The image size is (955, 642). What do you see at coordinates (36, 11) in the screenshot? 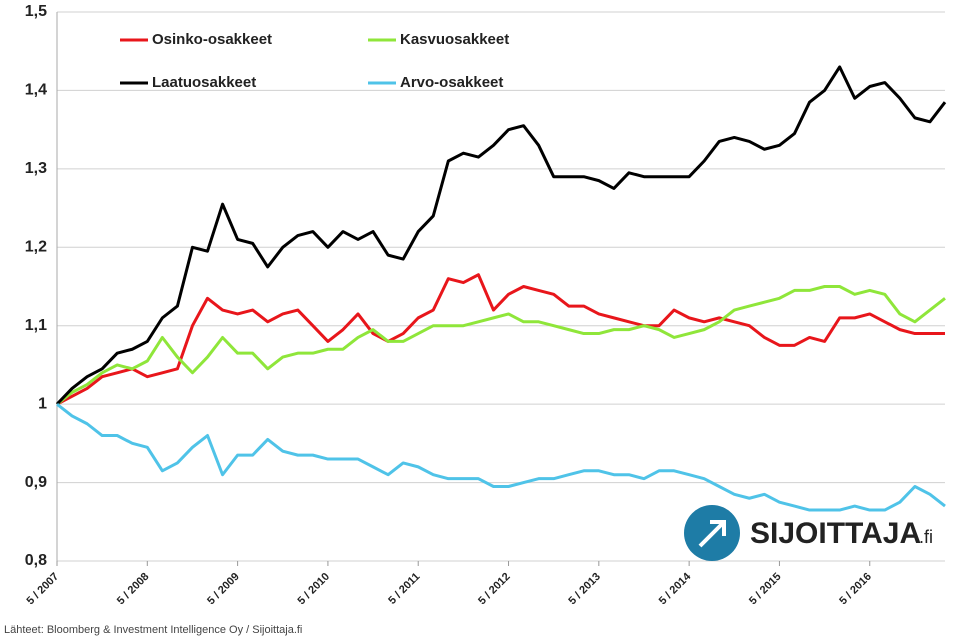
I see `y-tick-label: 1,5` at bounding box center [36, 11].